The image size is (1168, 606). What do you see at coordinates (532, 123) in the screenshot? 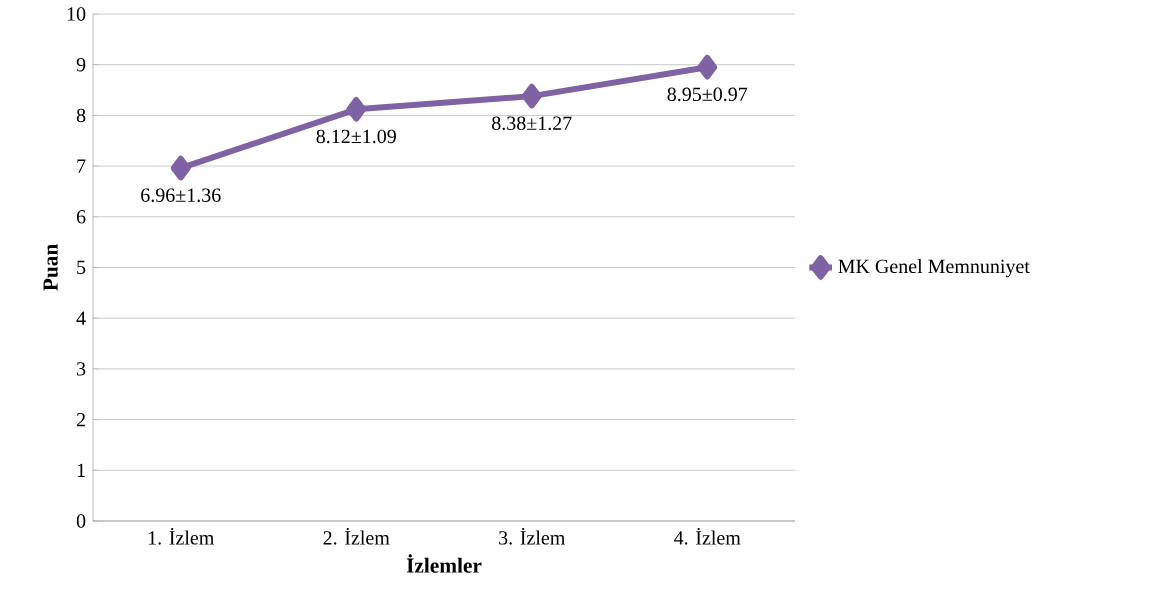
I see `data-label: 8.38±1.27` at bounding box center [532, 123].